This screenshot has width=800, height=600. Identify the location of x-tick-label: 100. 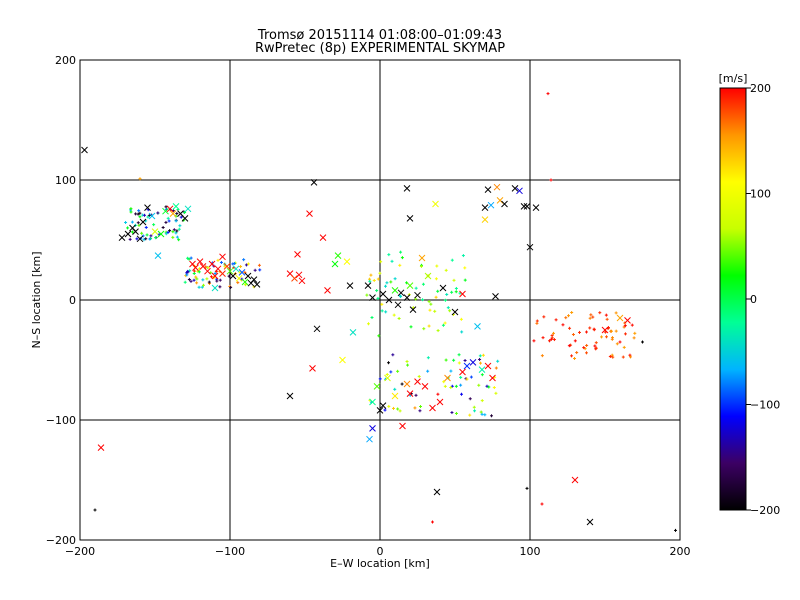
(530, 551).